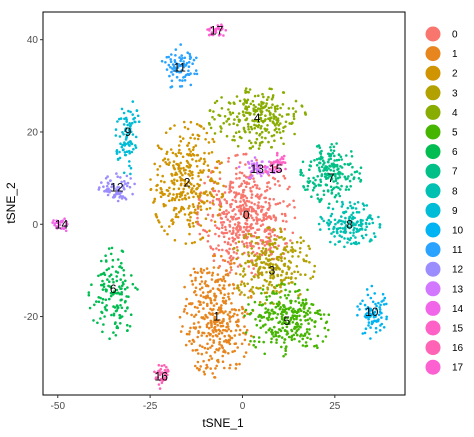 The image size is (474, 437). What do you see at coordinates (349, 224) in the screenshot?
I see `cluster-label-8: 8` at bounding box center [349, 224].